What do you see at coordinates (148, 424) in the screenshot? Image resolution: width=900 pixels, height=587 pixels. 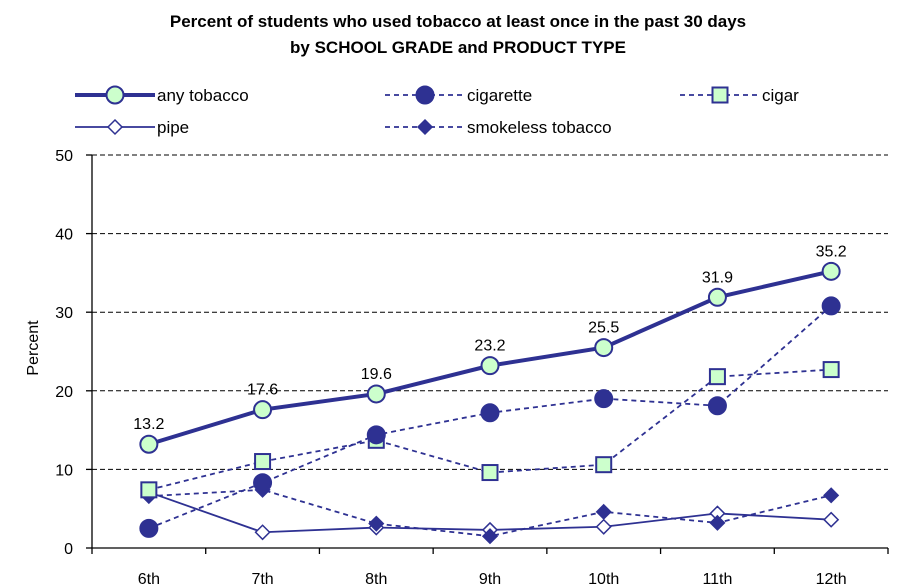 I see `data-label-any: 13.2` at bounding box center [148, 424].